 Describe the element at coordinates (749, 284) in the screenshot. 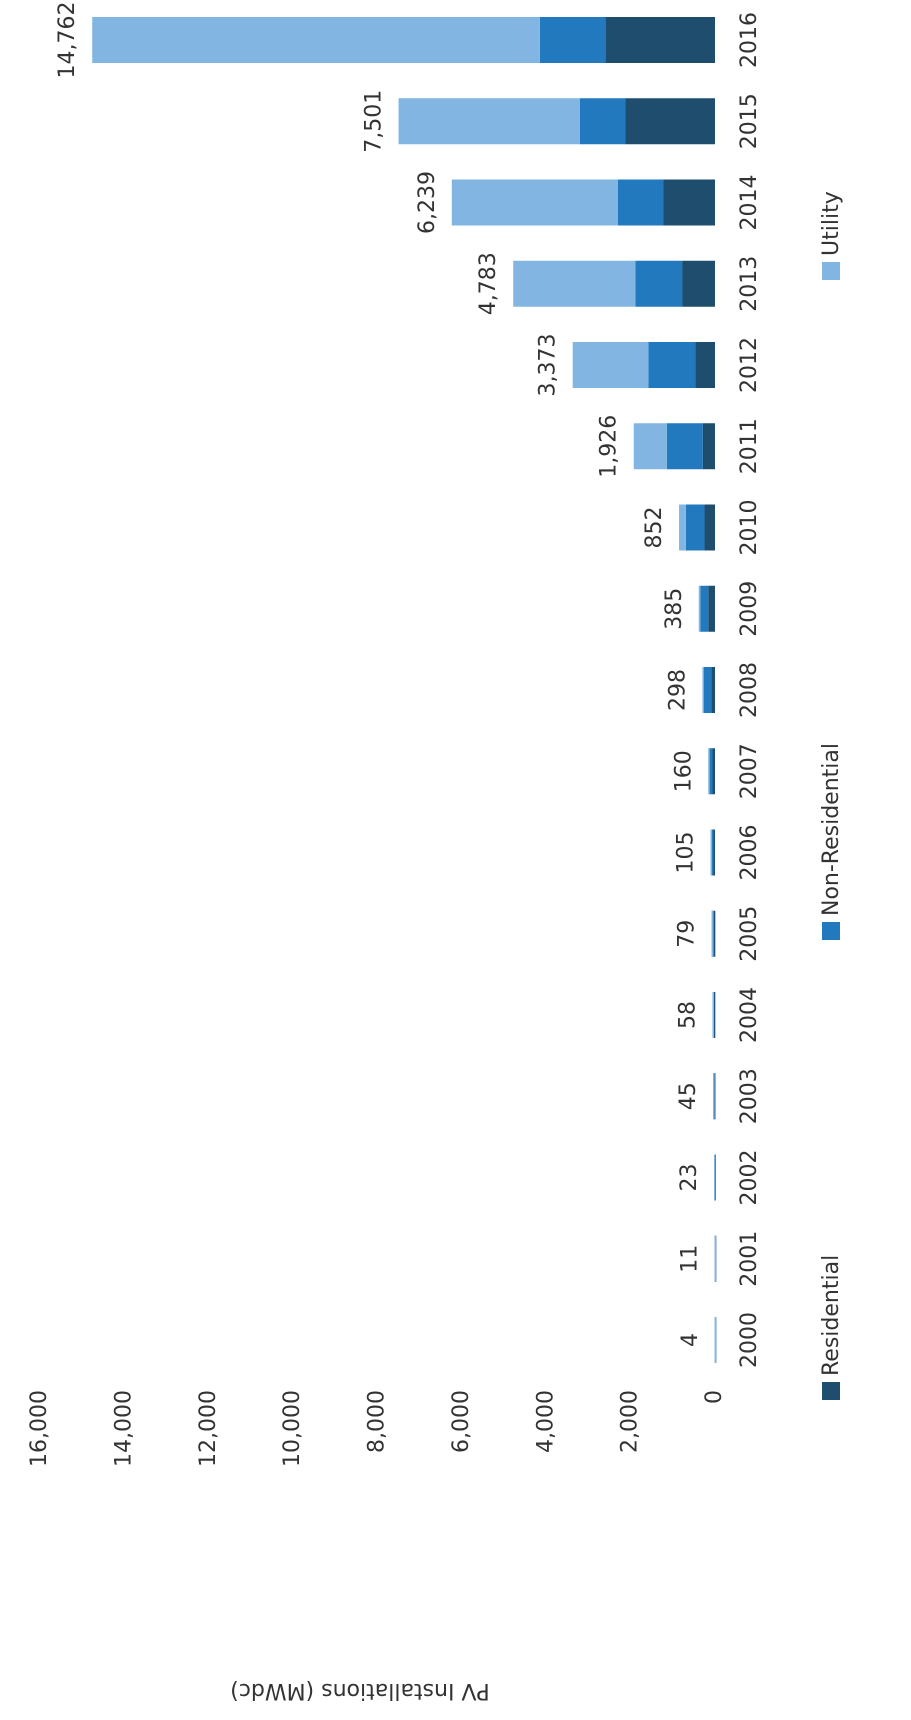

I see `x-tick-label: 2013` at that location.